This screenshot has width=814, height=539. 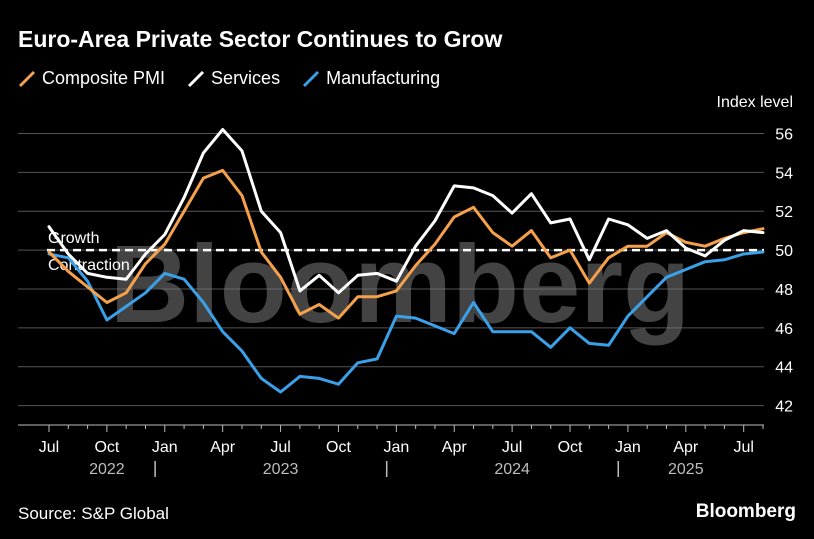 What do you see at coordinates (686, 469) in the screenshot?
I see `year-label-2025: 2025` at bounding box center [686, 469].